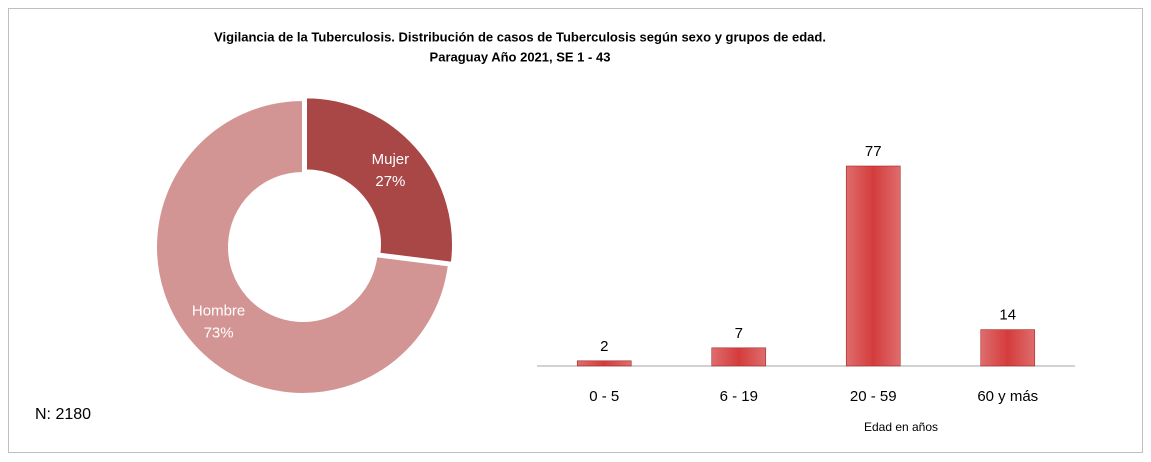 This screenshot has width=1151, height=462. What do you see at coordinates (873, 396) in the screenshot?
I see `x-tick-label: 20 - 59` at bounding box center [873, 396].